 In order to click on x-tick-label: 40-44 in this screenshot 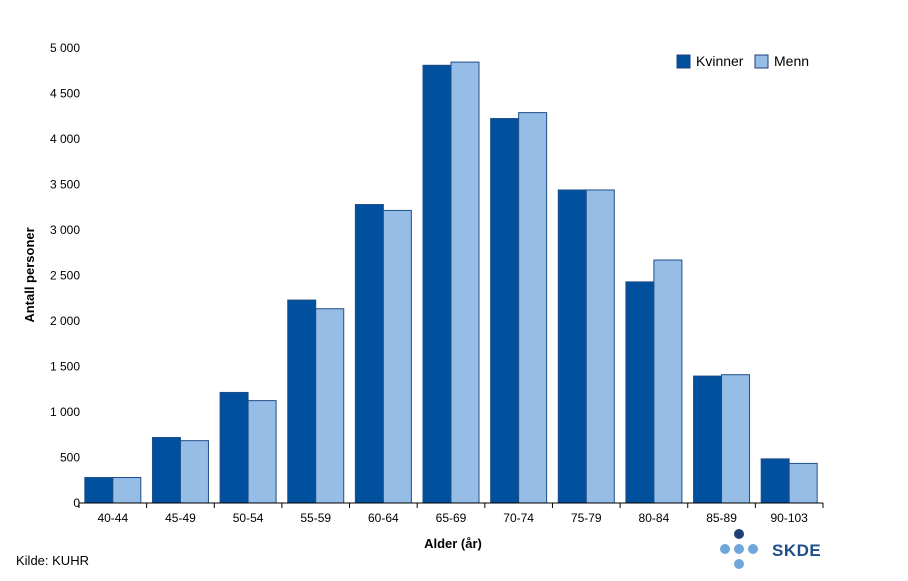, I will do `click(112, 518)`.